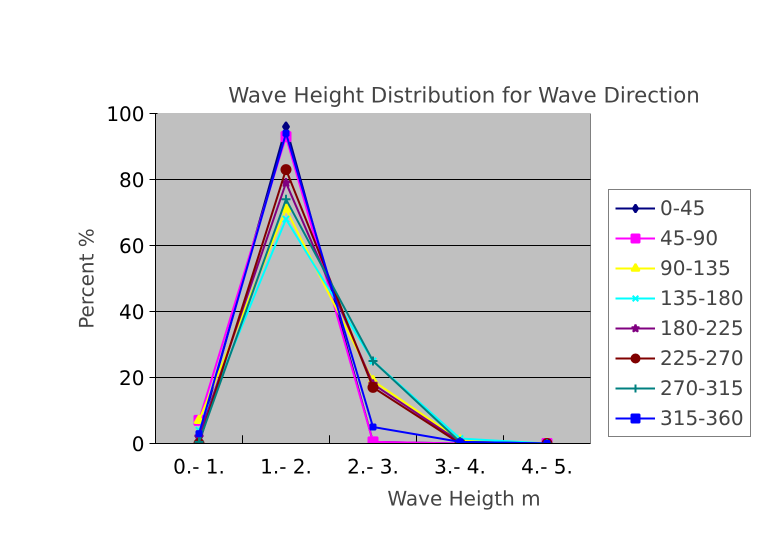 This screenshot has height=555, width=778. What do you see at coordinates (695, 268) in the screenshot?
I see `legend-label: 90-135` at bounding box center [695, 268].